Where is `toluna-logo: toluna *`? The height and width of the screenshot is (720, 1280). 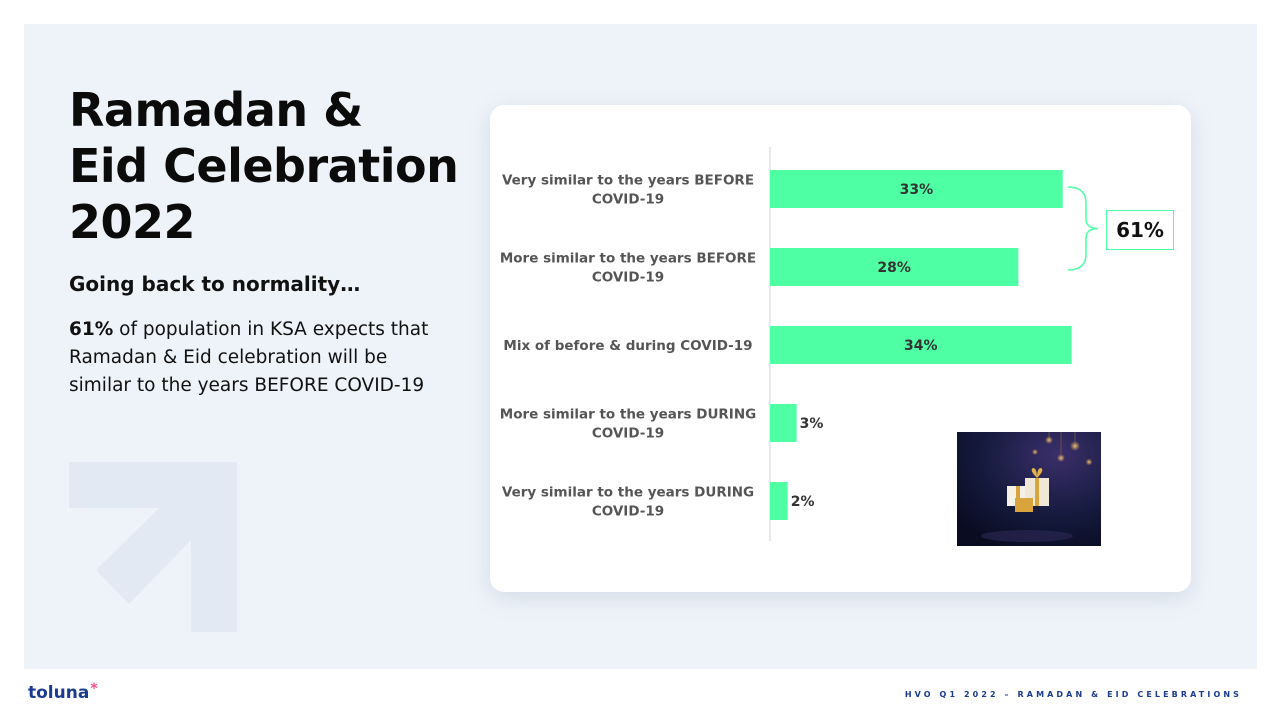
toluna-logo: toluna * is located at coordinates (63, 692).